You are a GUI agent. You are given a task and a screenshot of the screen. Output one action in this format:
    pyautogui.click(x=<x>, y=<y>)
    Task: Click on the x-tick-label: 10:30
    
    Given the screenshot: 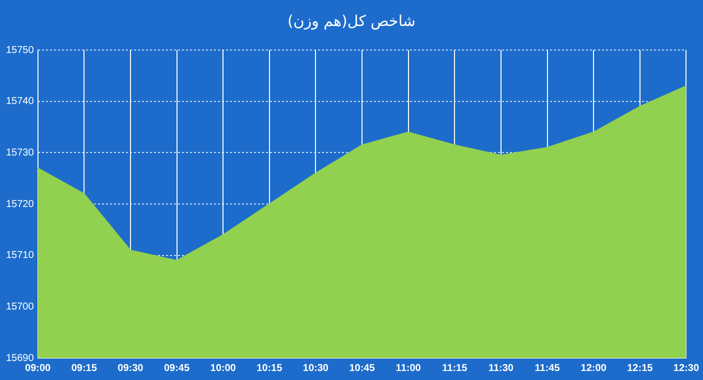 What is the action you would take?
    pyautogui.click(x=315, y=368)
    